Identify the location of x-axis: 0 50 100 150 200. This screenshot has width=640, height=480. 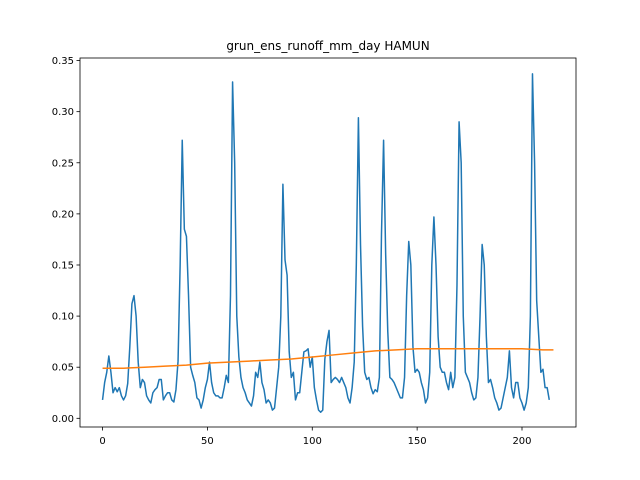
(315, 437).